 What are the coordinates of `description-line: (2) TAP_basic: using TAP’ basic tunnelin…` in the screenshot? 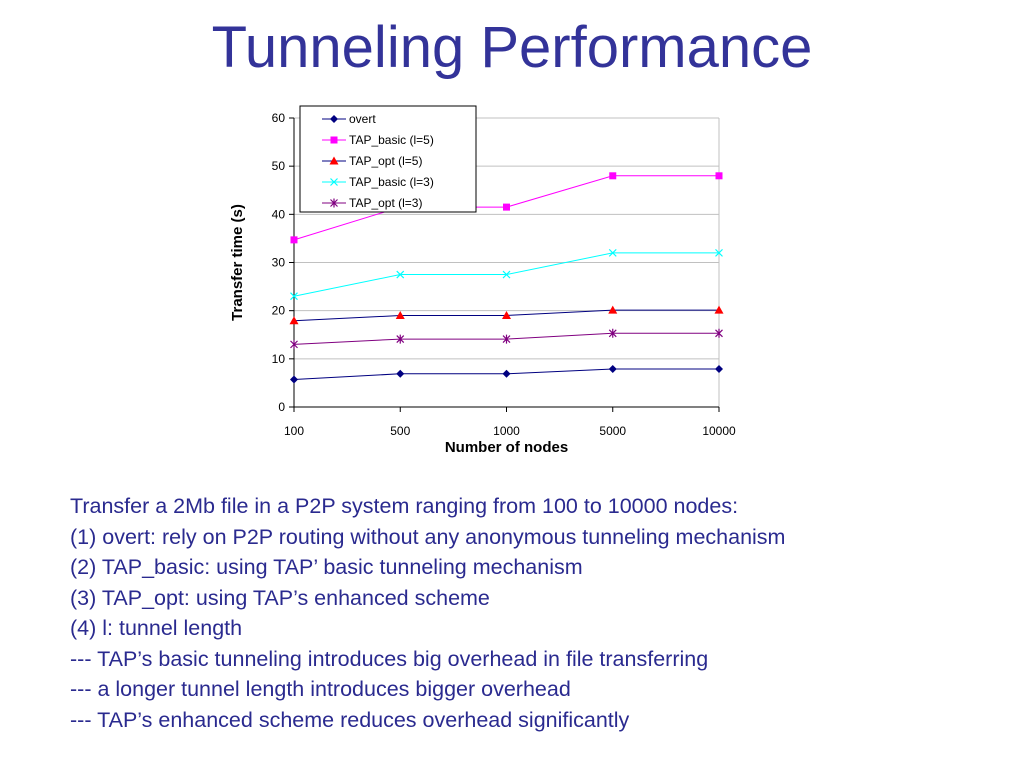 It's located at (326, 567).